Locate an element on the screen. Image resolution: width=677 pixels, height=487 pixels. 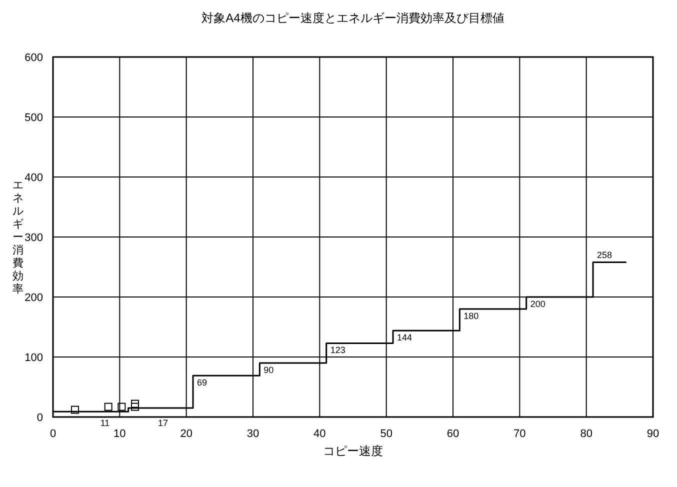
data-label: 258 is located at coordinates (604, 255).